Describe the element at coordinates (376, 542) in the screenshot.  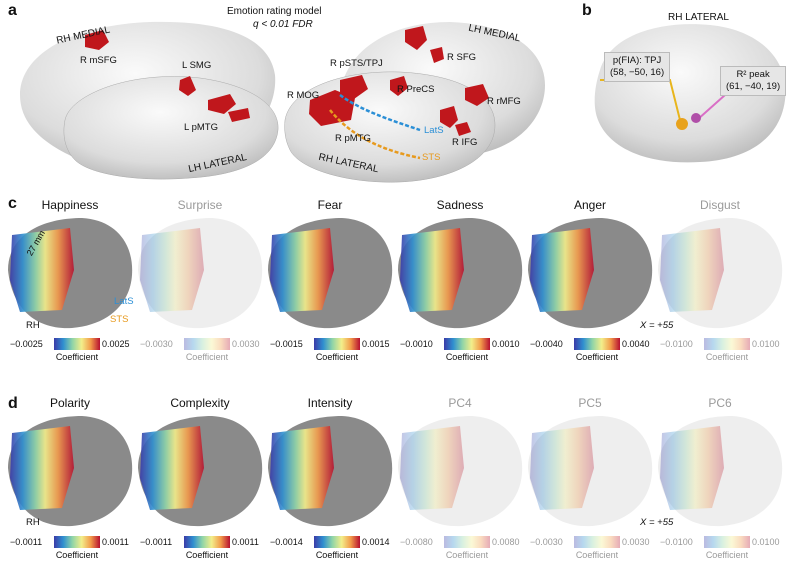
I see `colorbar-max-2: 0.0014` at that location.